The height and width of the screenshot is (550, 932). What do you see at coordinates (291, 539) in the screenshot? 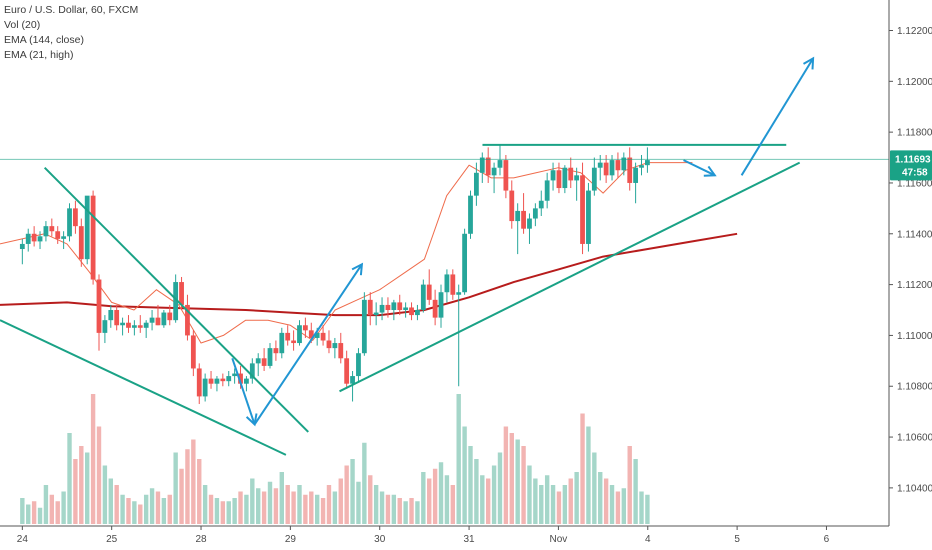
I see `time-tick-label: 29` at bounding box center [291, 539].